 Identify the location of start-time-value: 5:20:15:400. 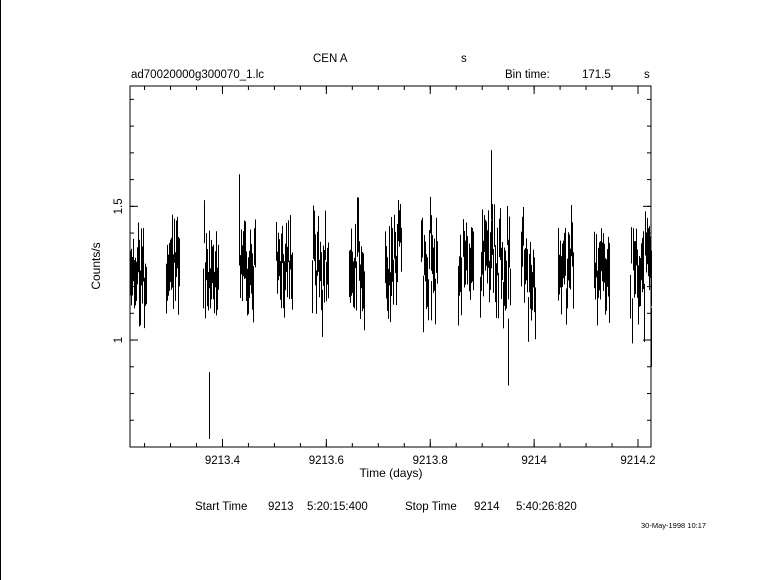
(337, 507).